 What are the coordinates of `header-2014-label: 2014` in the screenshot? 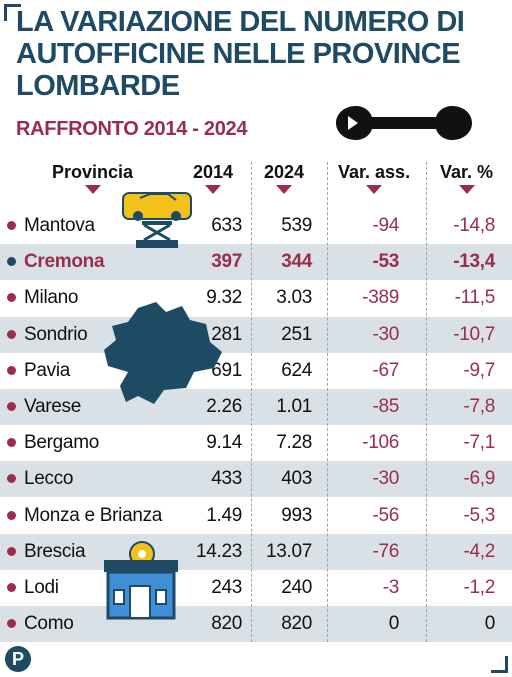 It's located at (213, 172).